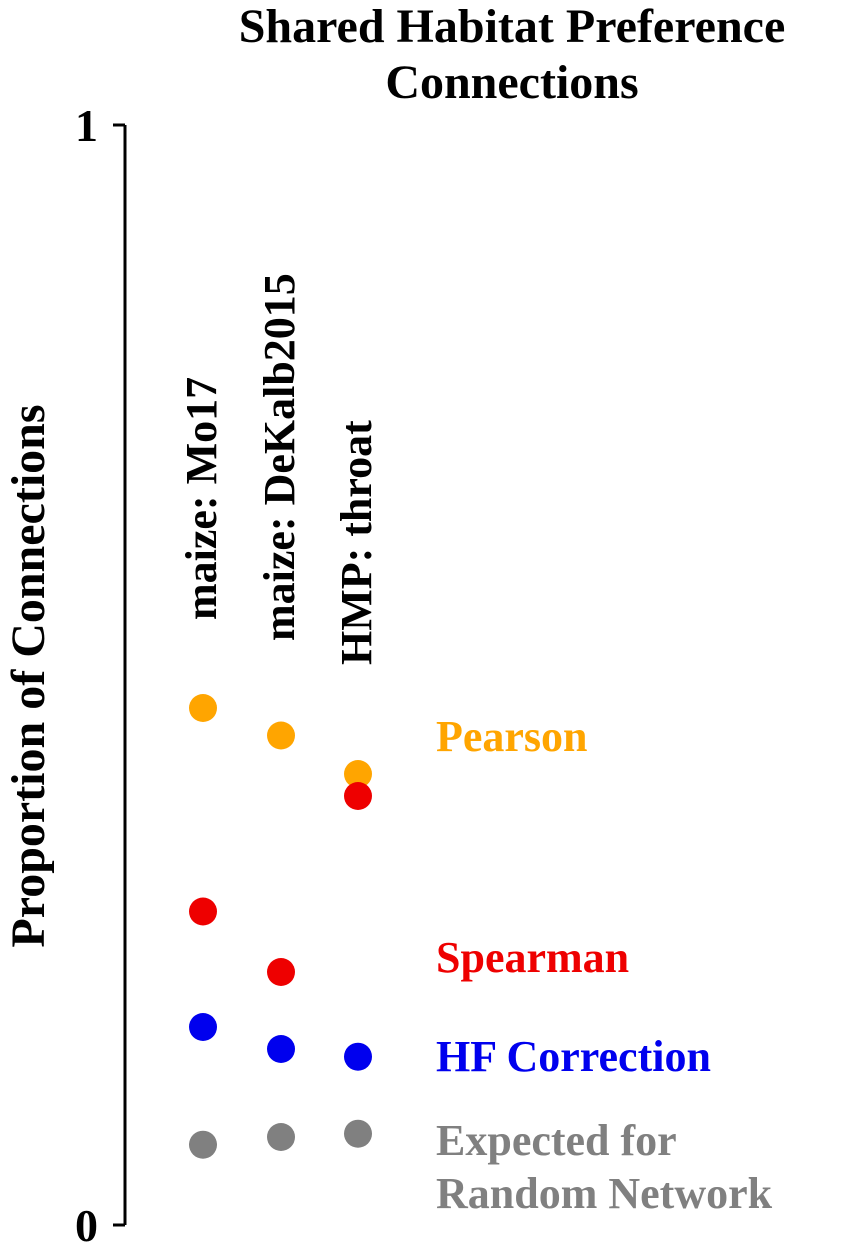 The image size is (848, 1246). Describe the element at coordinates (201, 498) in the screenshot. I see `category-label: maize: Mo17` at that location.